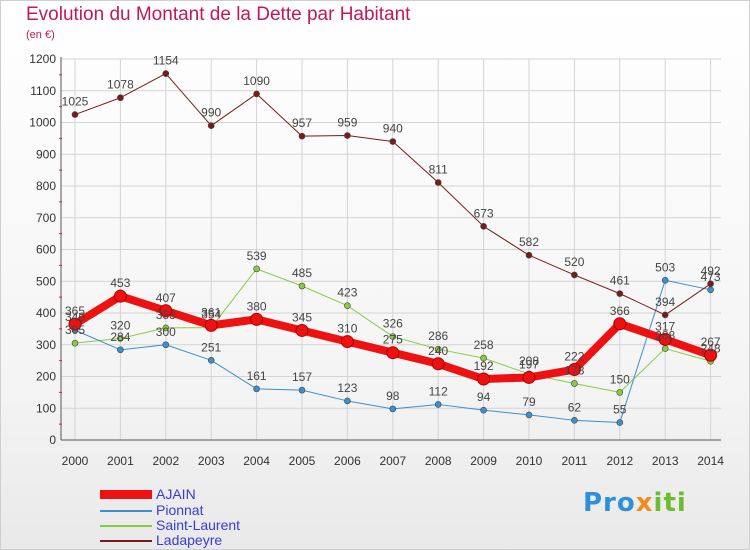 The height and width of the screenshot is (550, 750). Describe the element at coordinates (211, 461) in the screenshot. I see `x-tick-label: 2003` at that location.